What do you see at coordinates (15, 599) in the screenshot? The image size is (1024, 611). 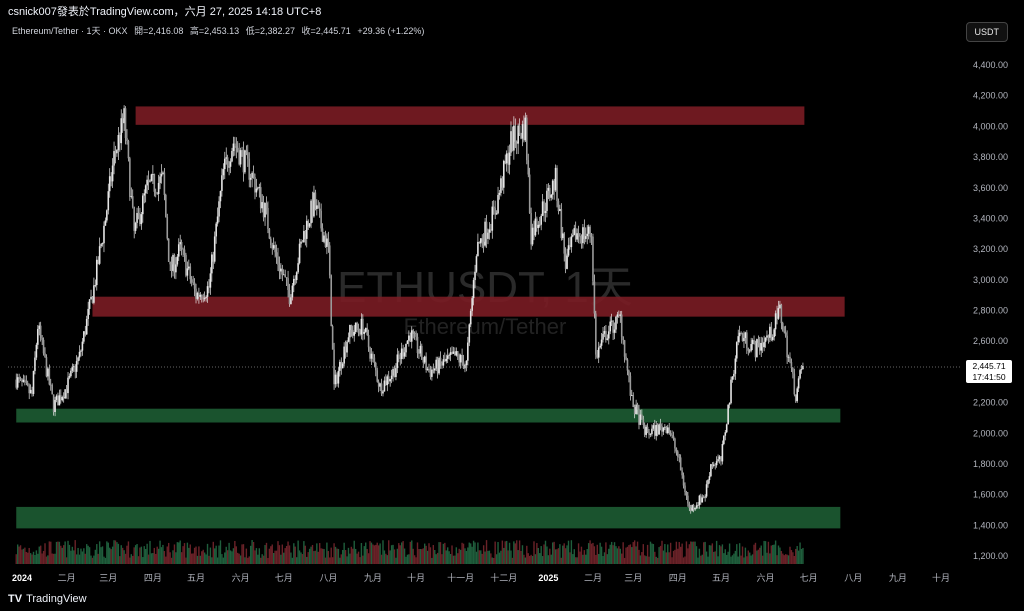 I see `tradingview-icon: TV` at bounding box center [15, 599].